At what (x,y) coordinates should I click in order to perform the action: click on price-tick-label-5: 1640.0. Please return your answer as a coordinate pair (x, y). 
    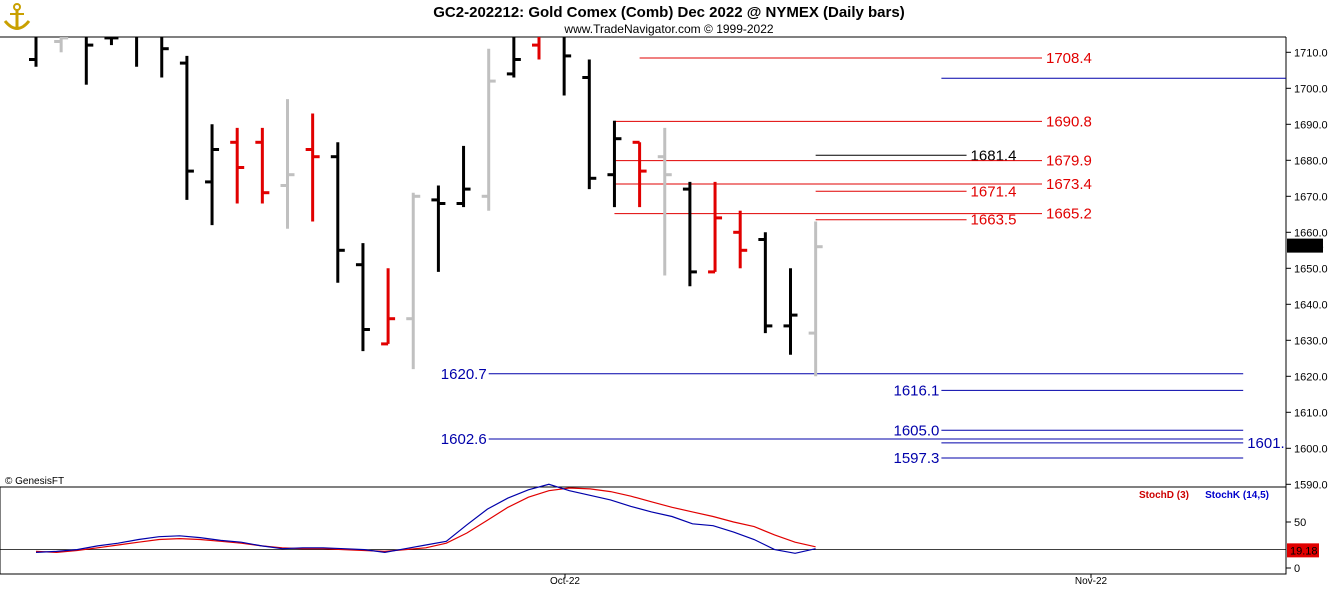
    Looking at the image, I should click on (1311, 305).